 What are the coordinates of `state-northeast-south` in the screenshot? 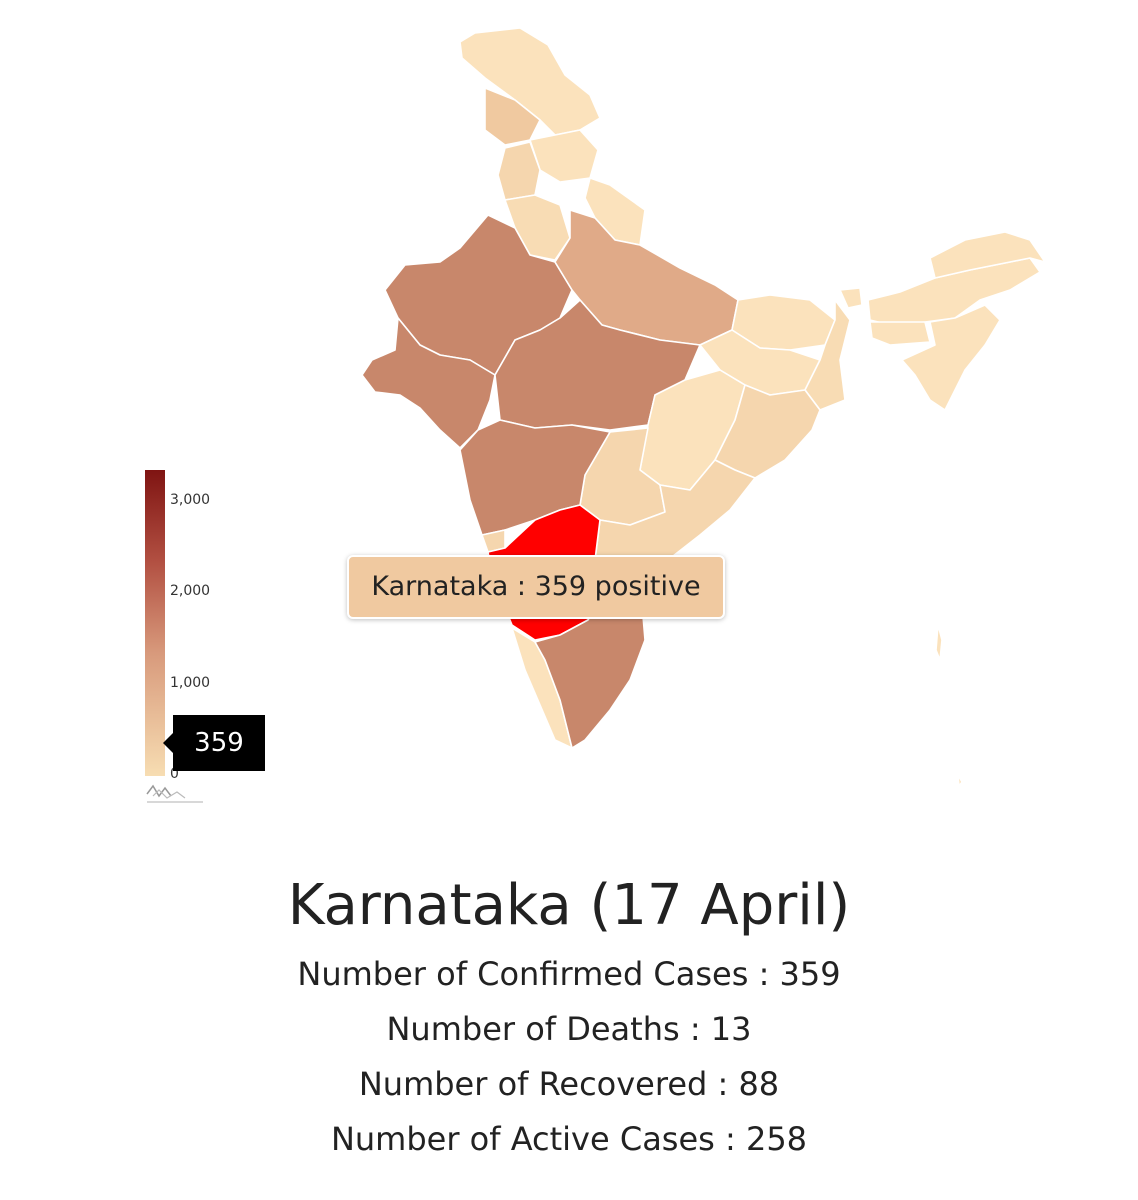 It's located at (951, 357).